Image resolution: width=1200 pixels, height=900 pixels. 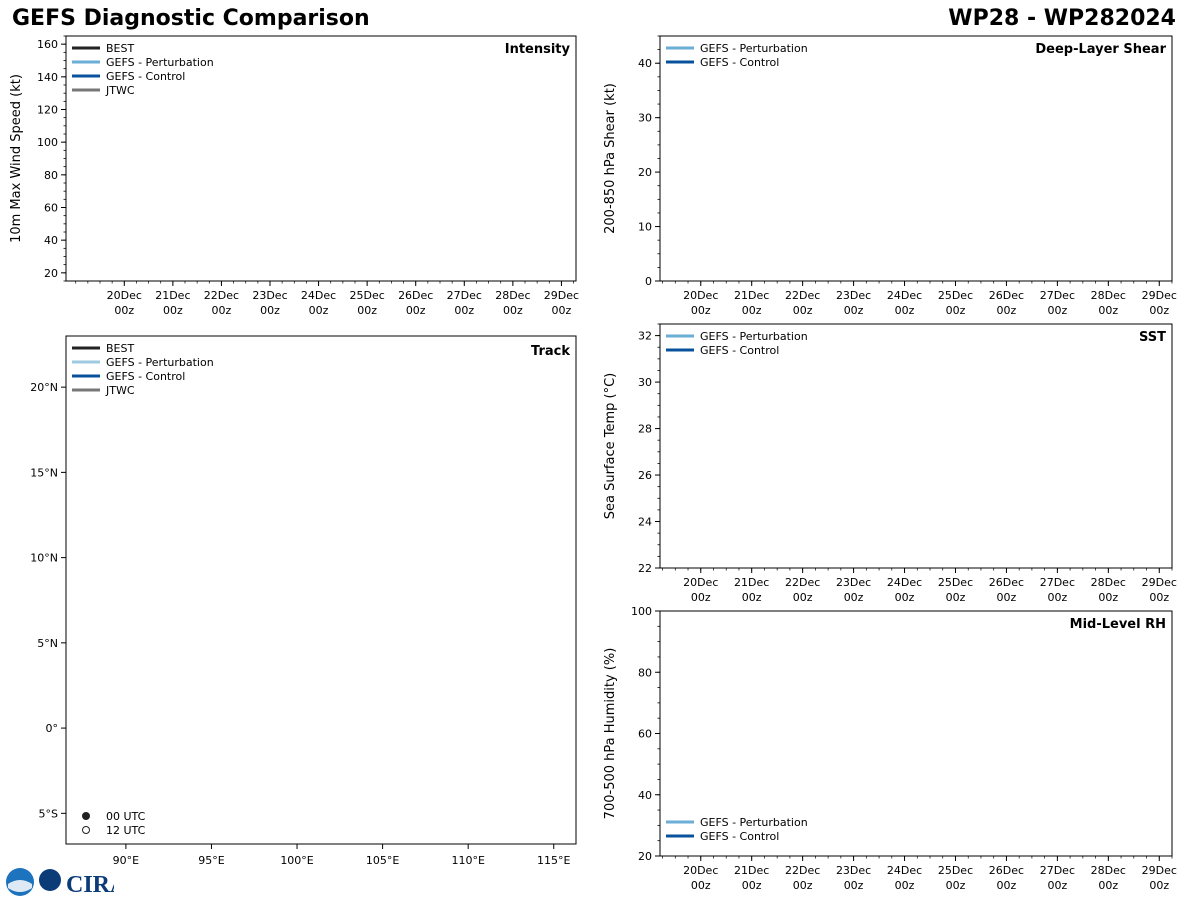 What do you see at coordinates (538, 49) in the screenshot?
I see `intensity-panel-title: Intensity` at bounding box center [538, 49].